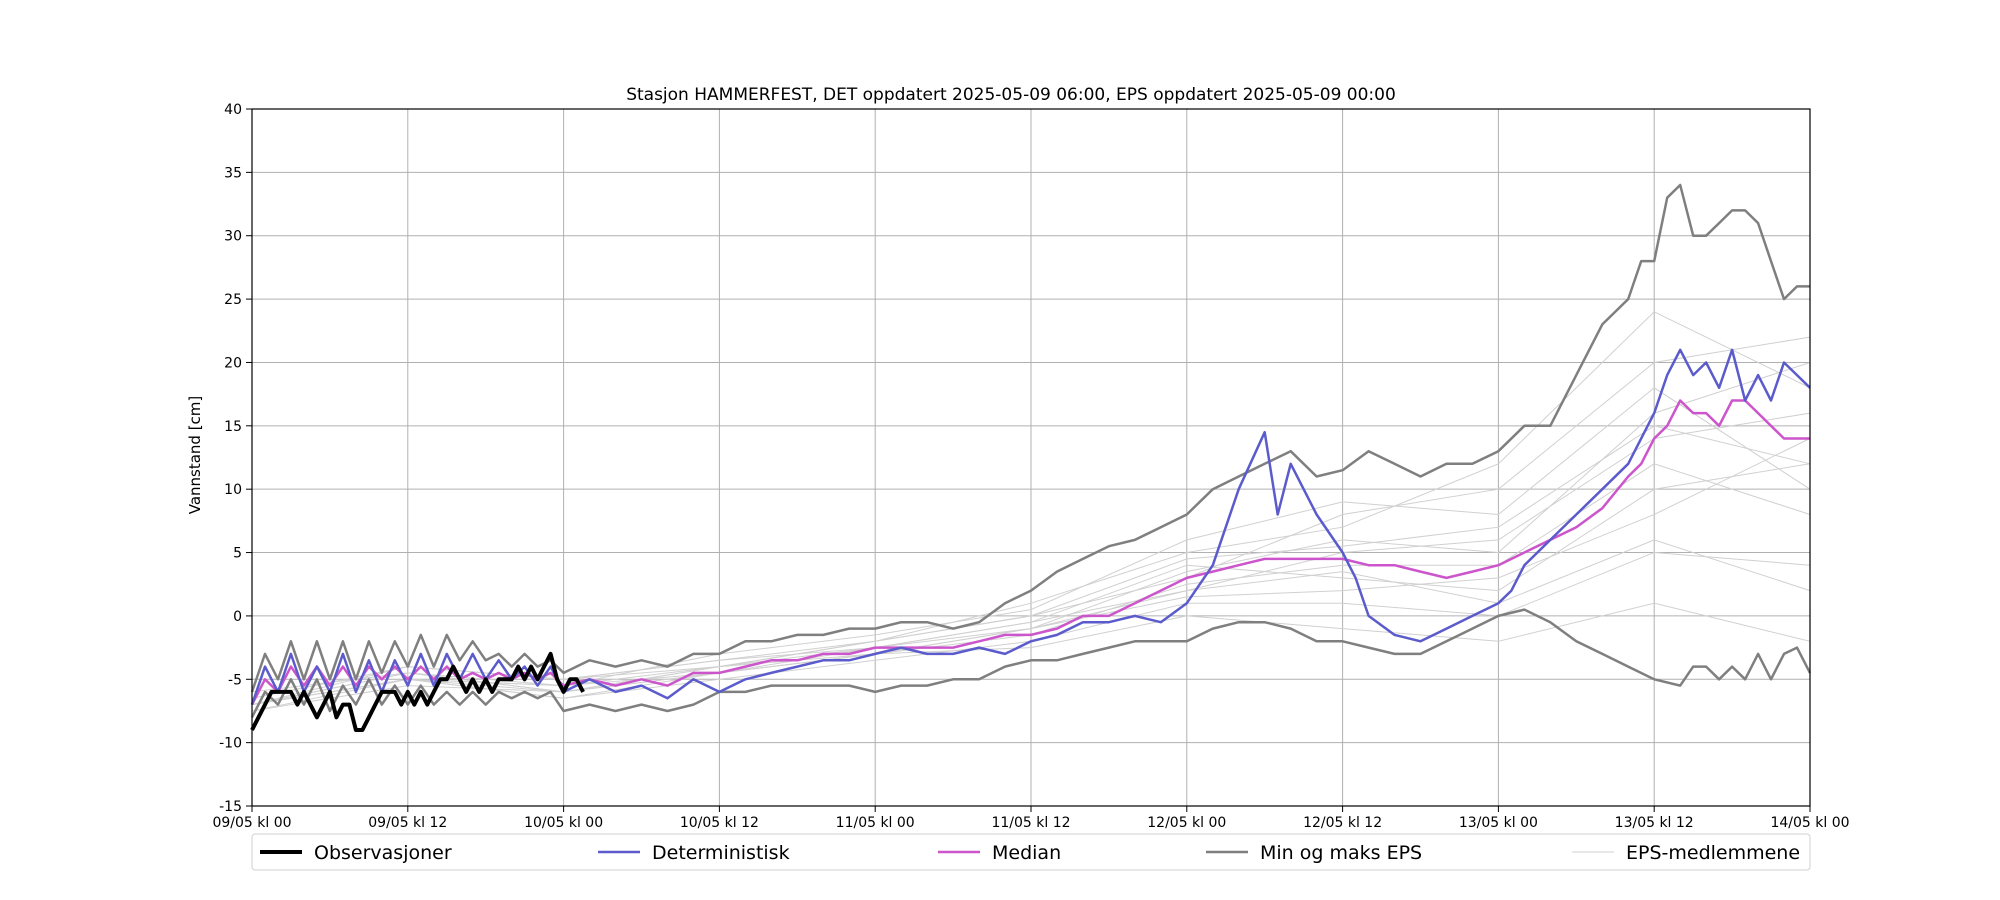 The width and height of the screenshot is (2000, 900). I want to click on y-axis-label: Vannstand [cm], so click(195, 455).